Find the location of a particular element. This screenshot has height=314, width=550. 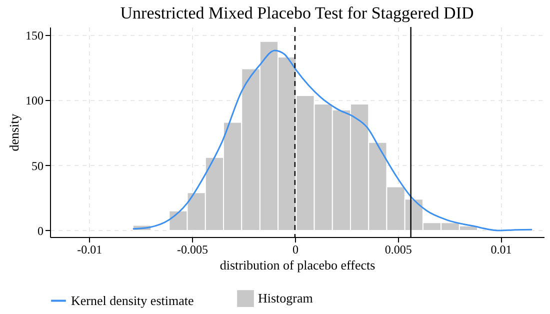

x-tick-label: -0.005 is located at coordinates (192, 249).